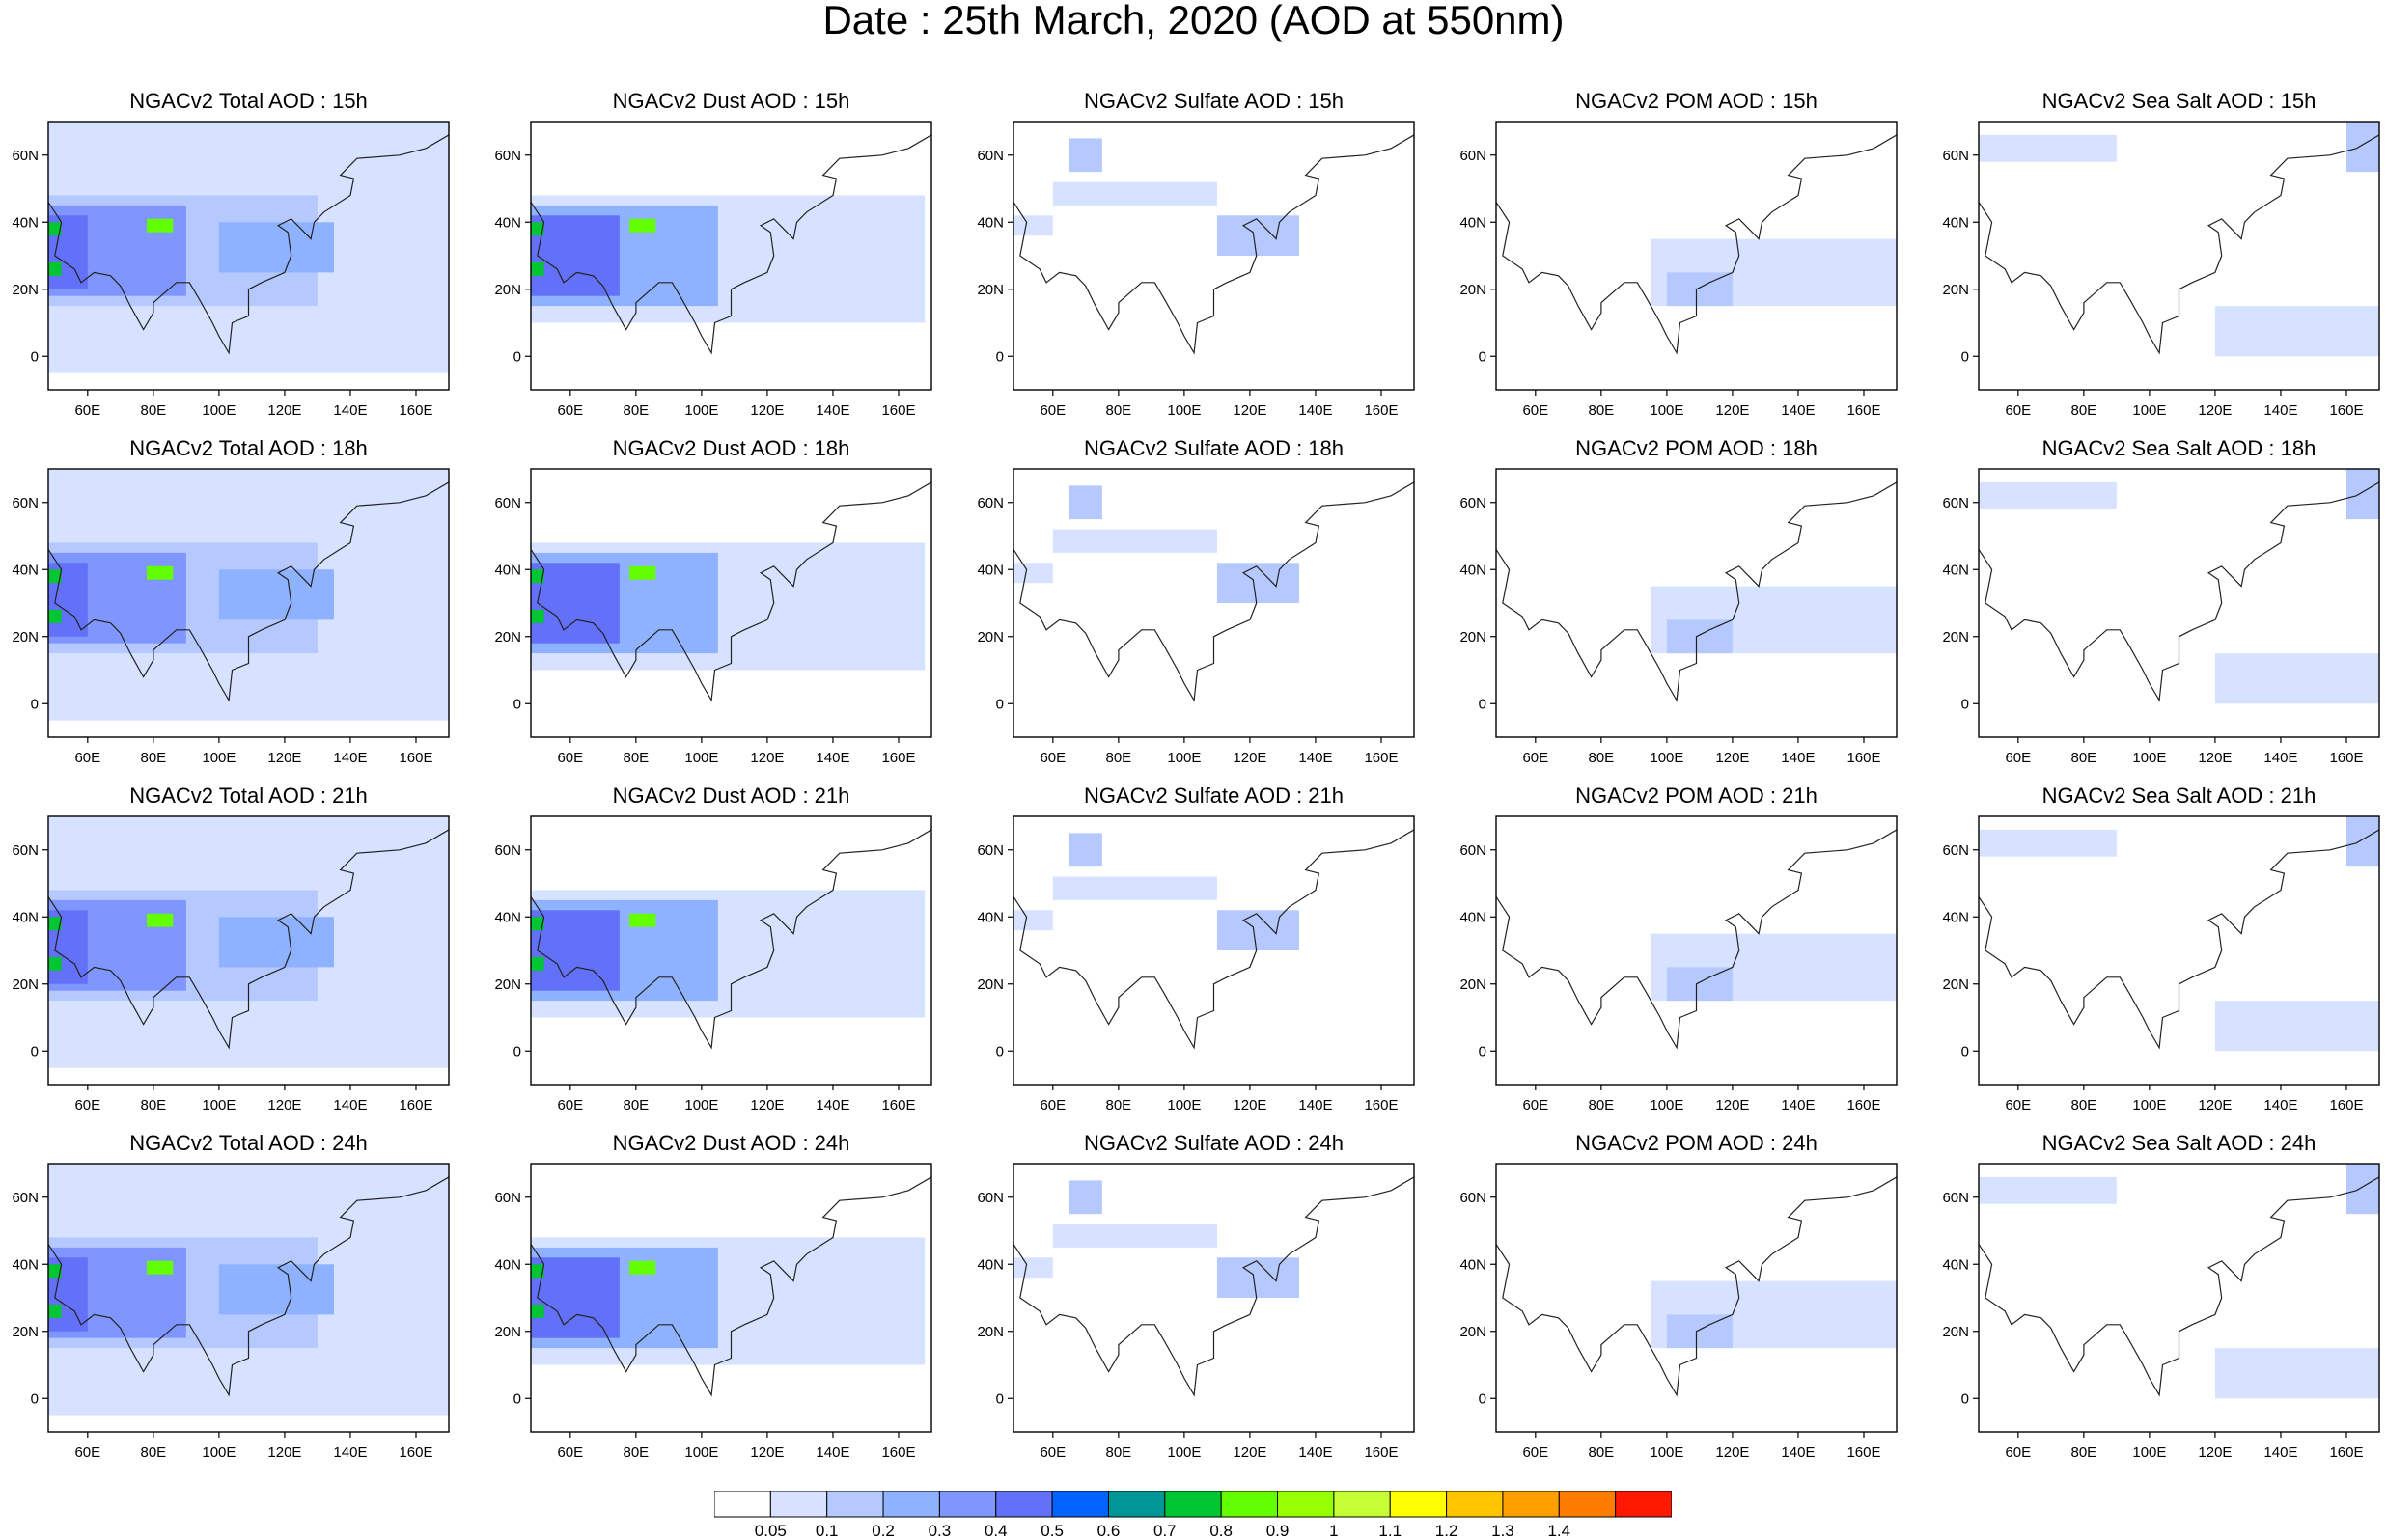  Describe the element at coordinates (1390, 1530) in the screenshot. I see `colorbar-label: 1.1` at that location.